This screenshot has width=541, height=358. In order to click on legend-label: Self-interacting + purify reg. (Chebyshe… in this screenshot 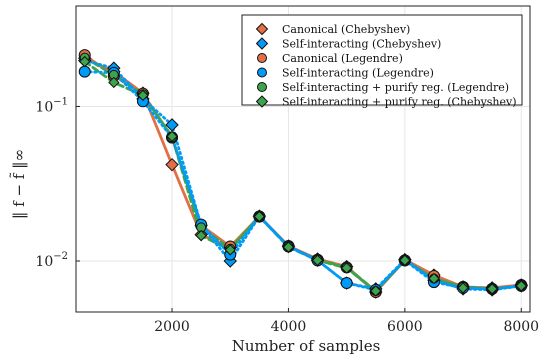, I will do `click(399, 102)`.